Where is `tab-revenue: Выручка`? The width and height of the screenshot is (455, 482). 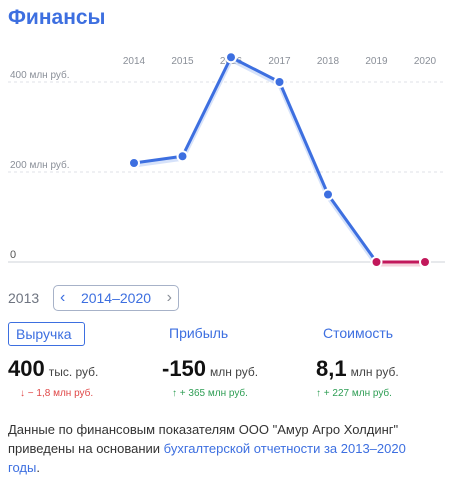
tab-revenue: Выручка is located at coordinates (46, 334).